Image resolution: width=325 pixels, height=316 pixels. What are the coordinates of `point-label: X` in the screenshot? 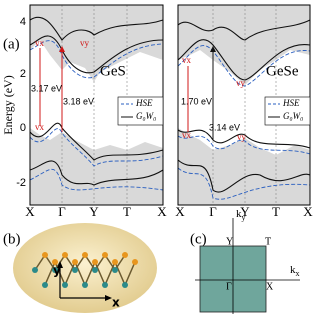 It's located at (270, 286).